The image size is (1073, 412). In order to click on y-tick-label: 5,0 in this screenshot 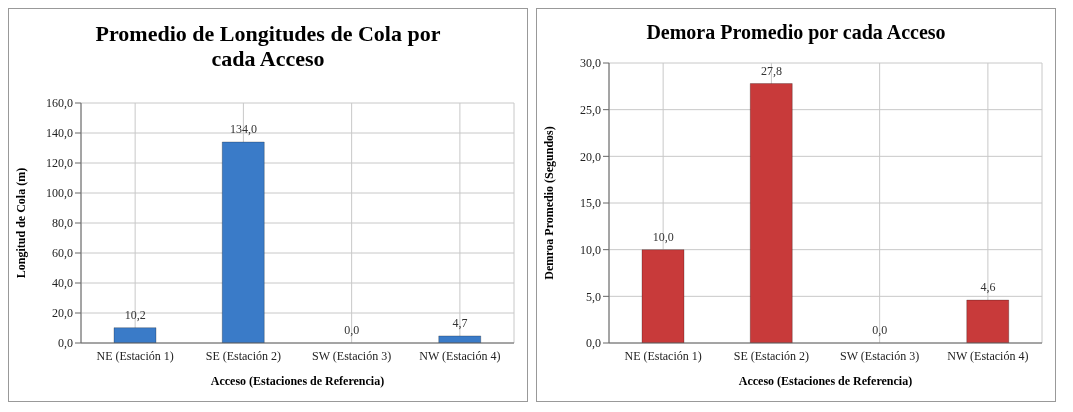, I will do `click(593, 296)`.